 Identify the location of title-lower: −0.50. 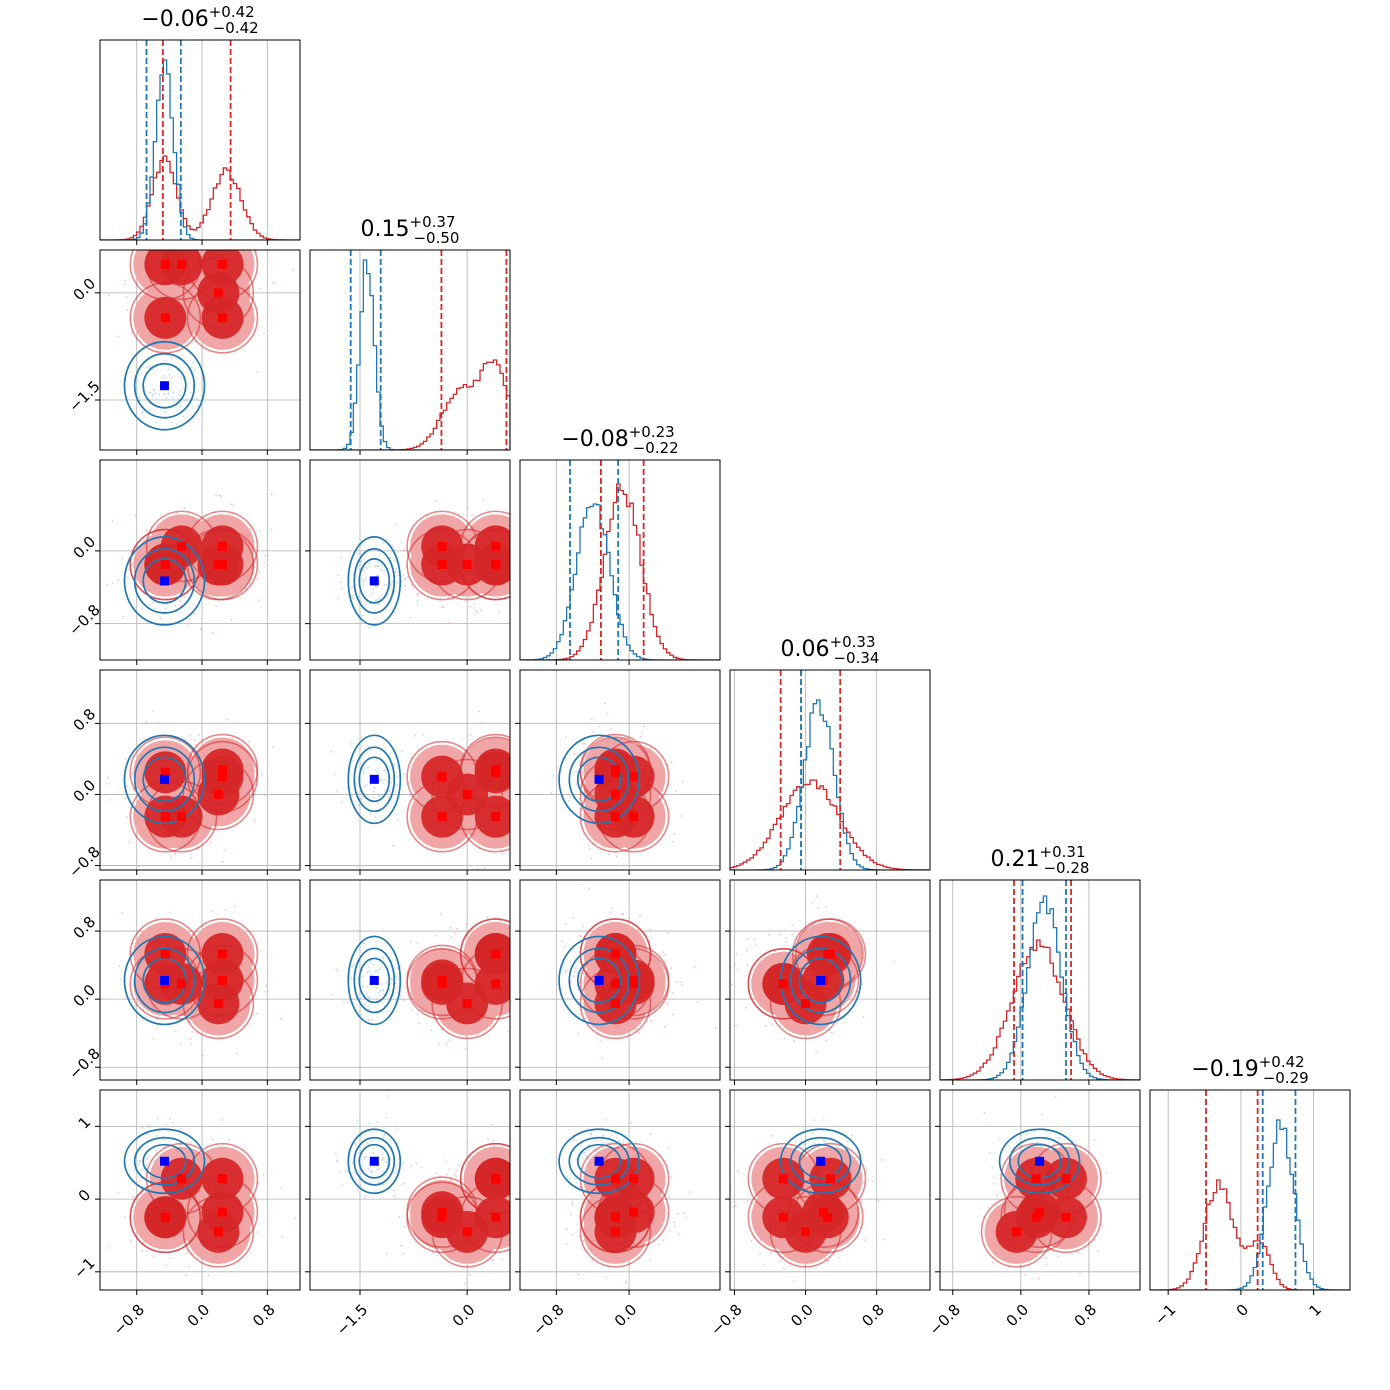
(436, 238).